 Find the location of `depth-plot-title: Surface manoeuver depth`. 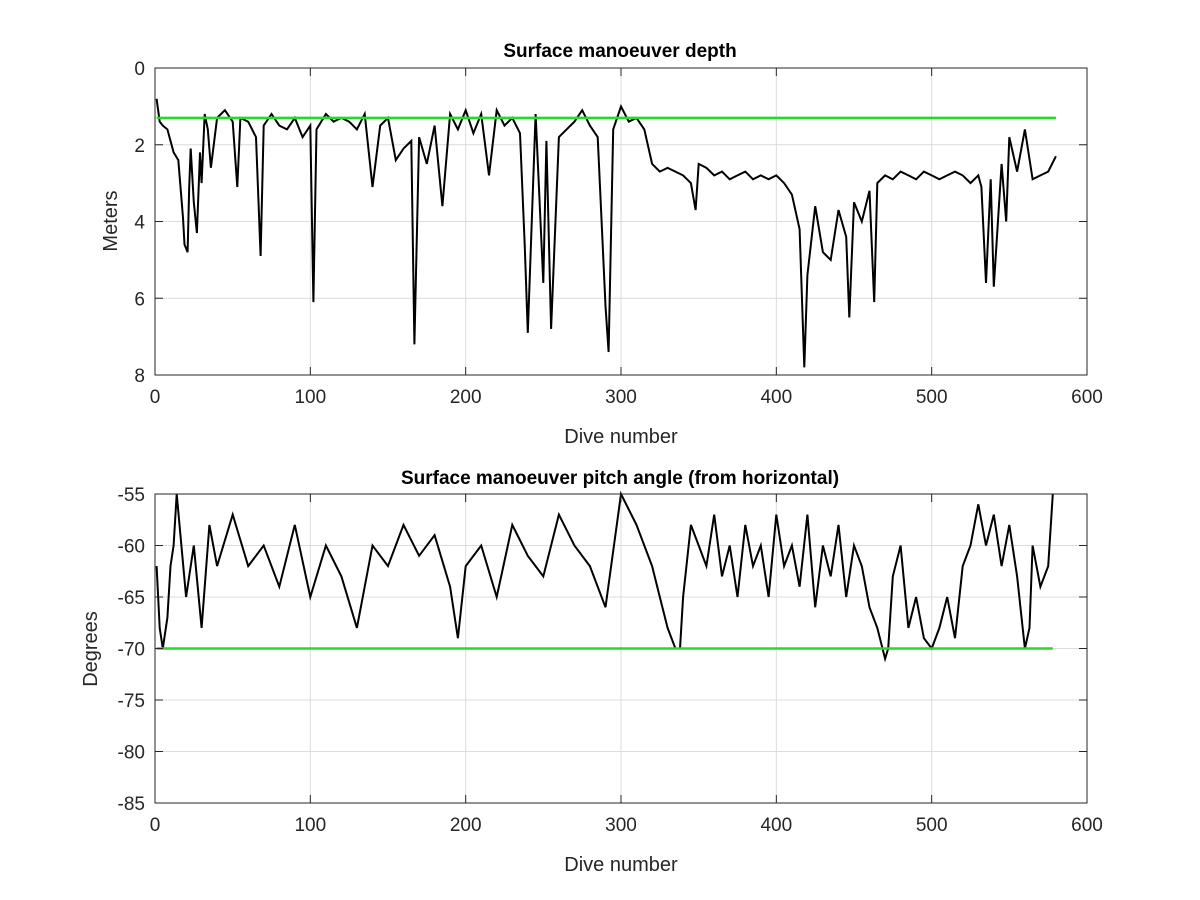

depth-plot-title: Surface manoeuver depth is located at coordinates (619, 51).